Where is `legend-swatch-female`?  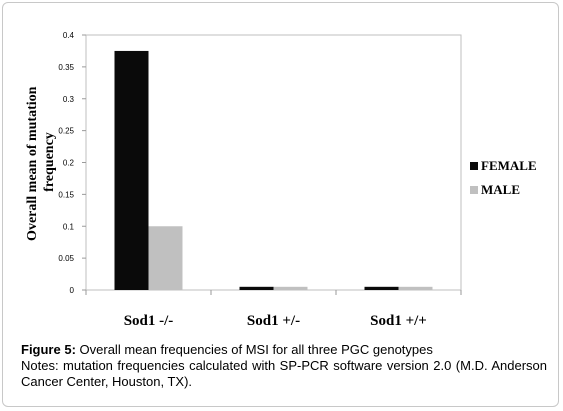
legend-swatch-female is located at coordinates (474, 166).